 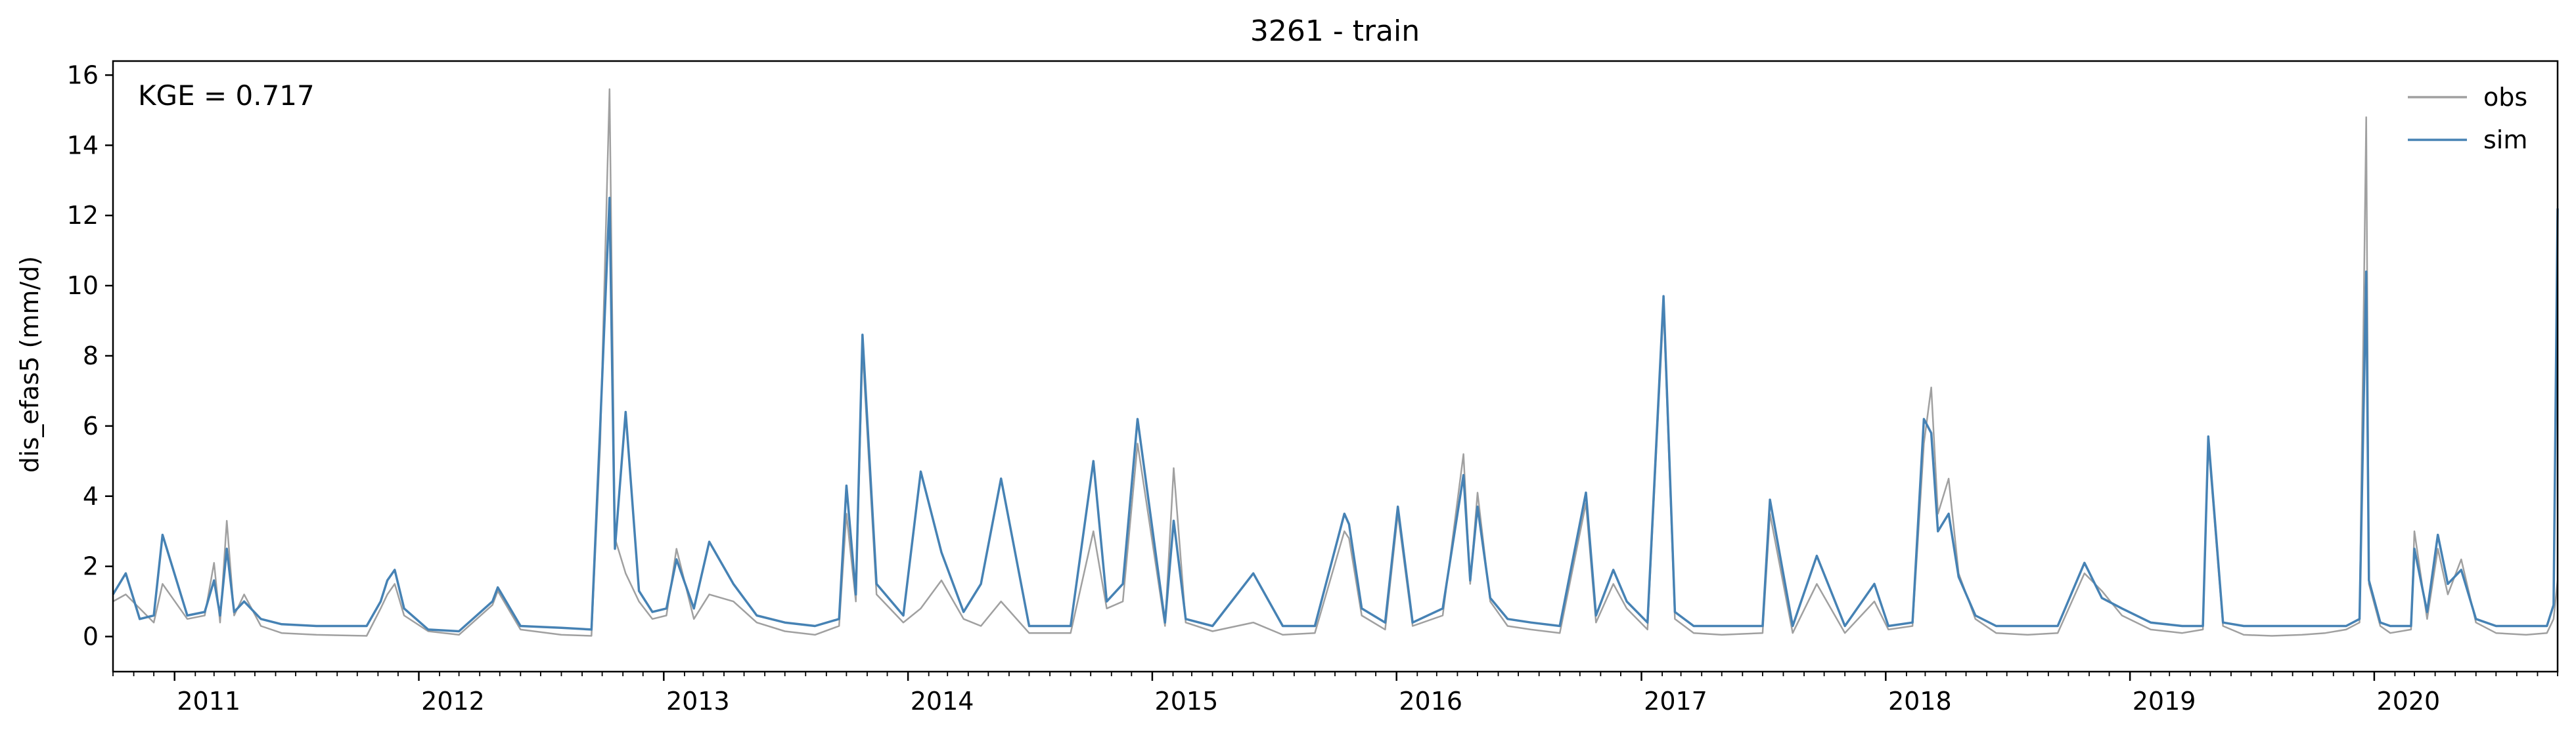 I want to click on y-tick-label: 6, so click(x=91, y=426).